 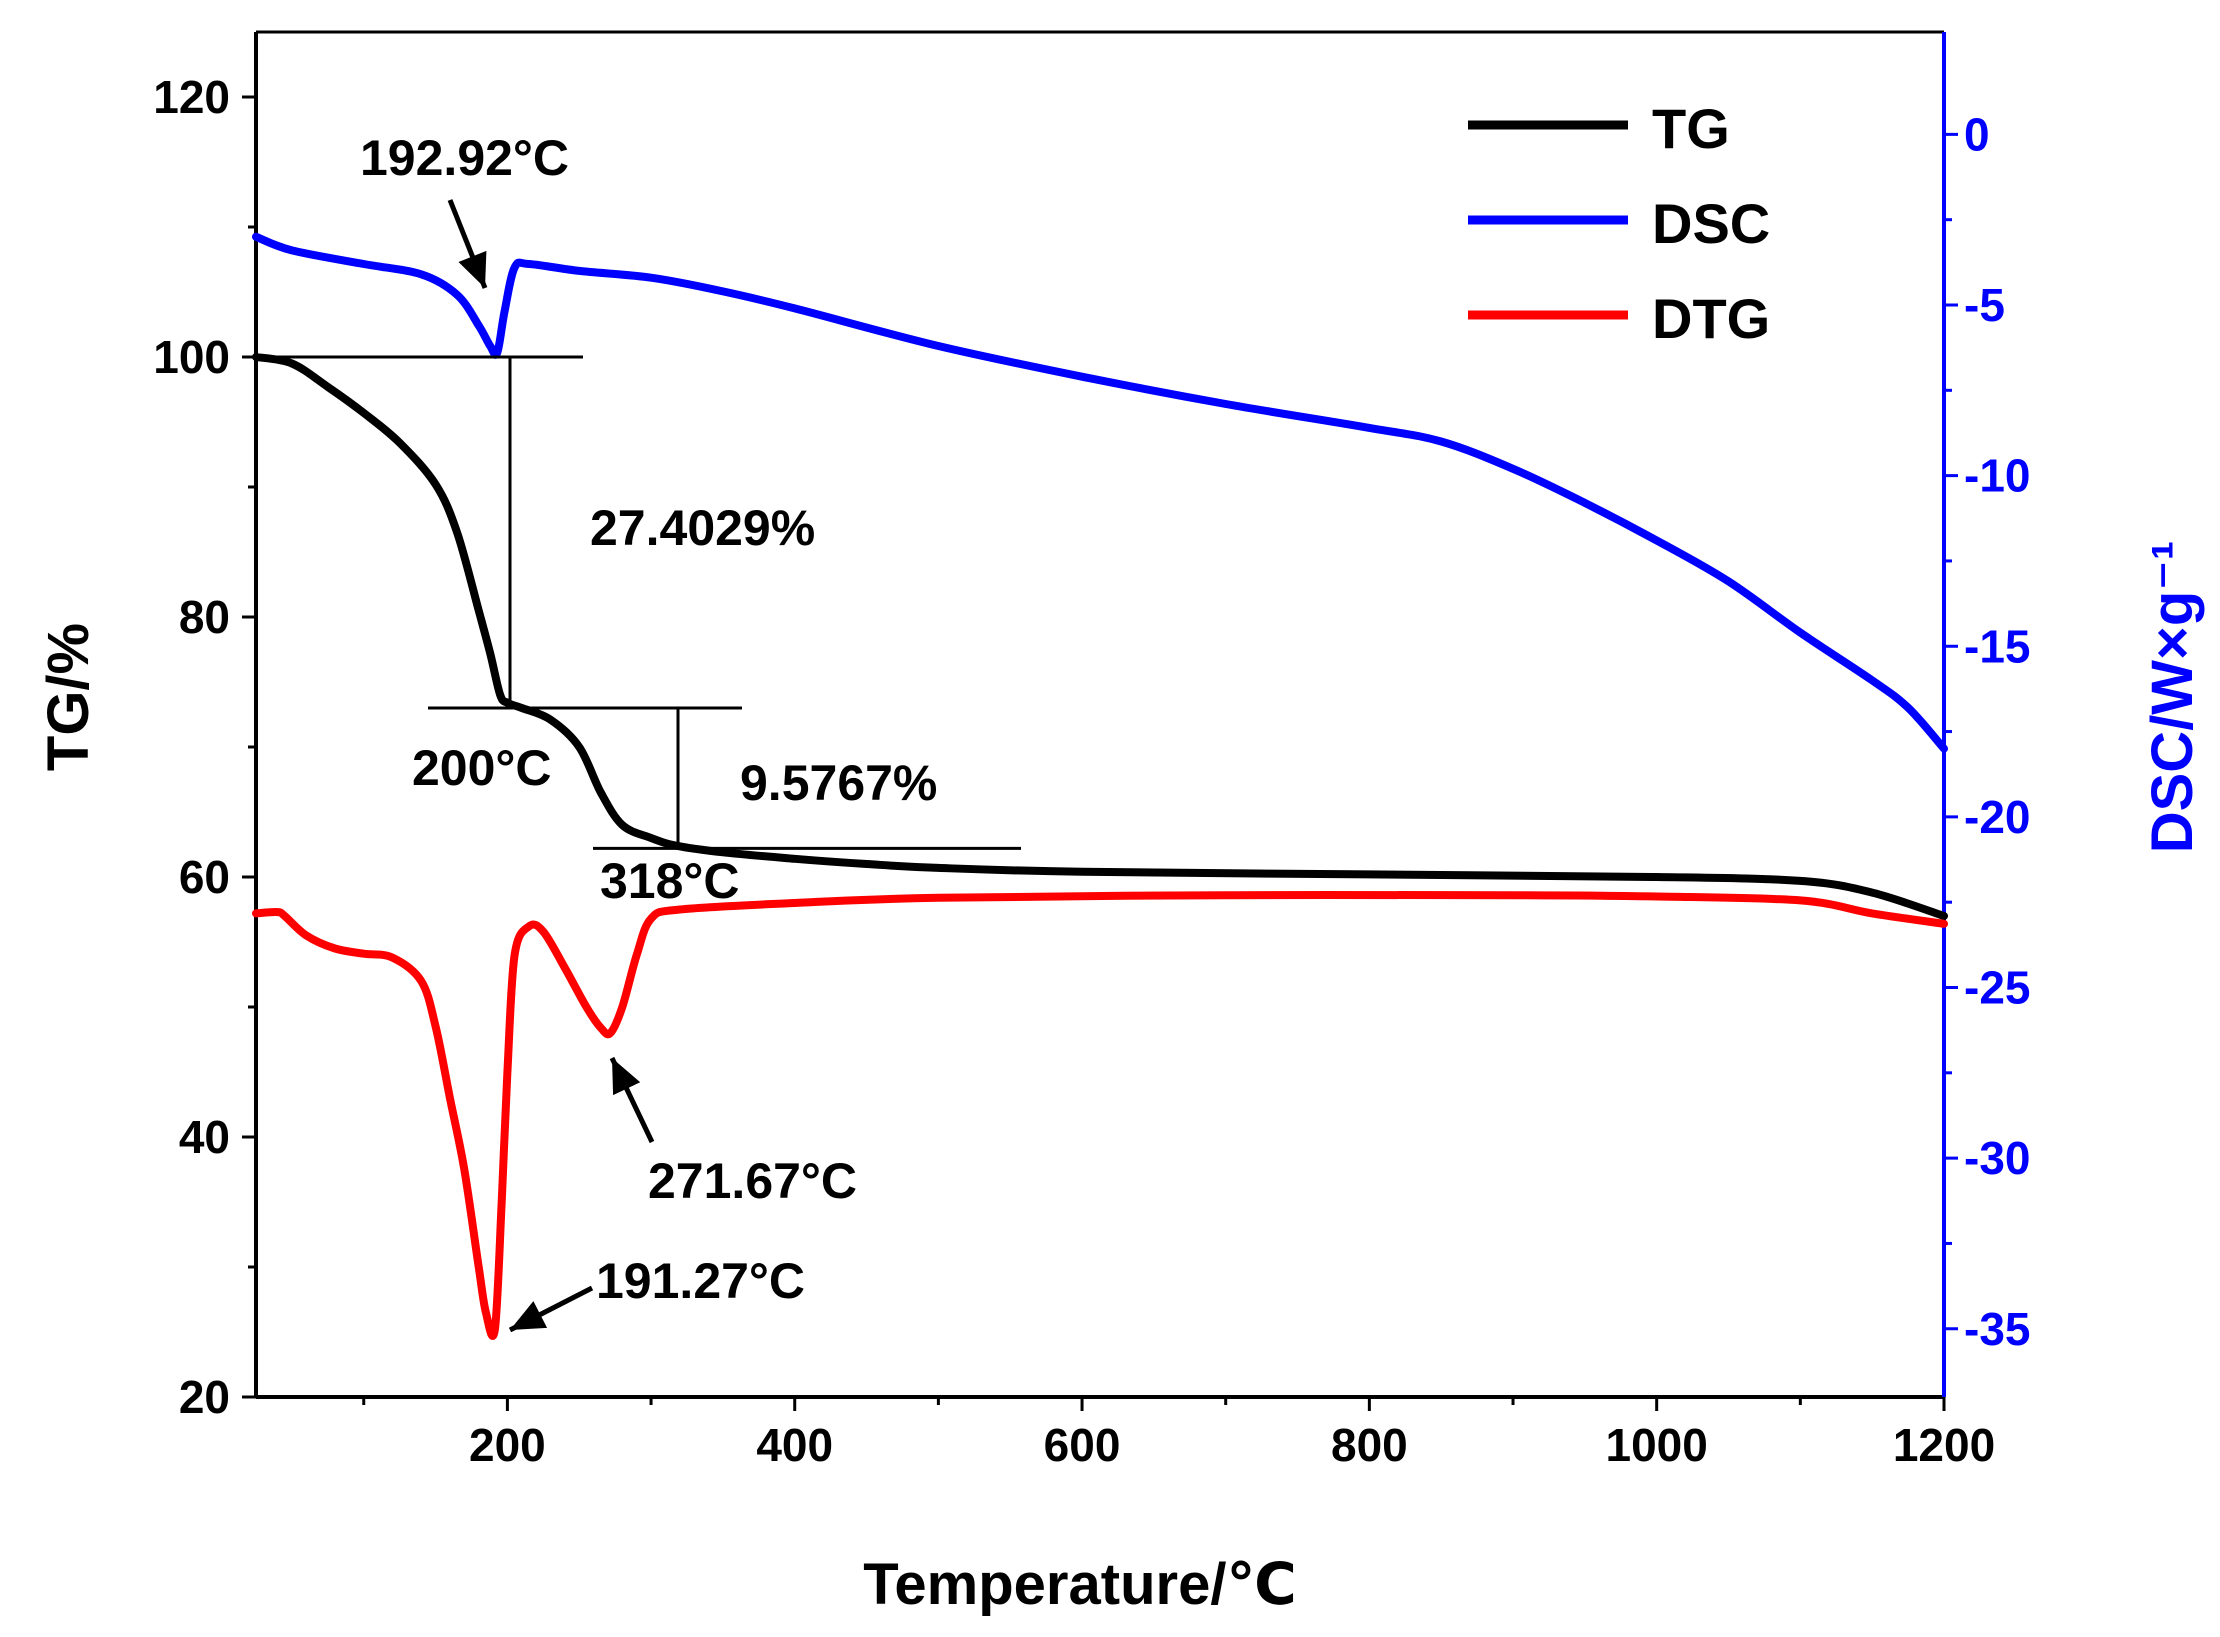 What do you see at coordinates (1997, 1158) in the screenshot?
I see `y-right-tick-label: -30` at bounding box center [1997, 1158].